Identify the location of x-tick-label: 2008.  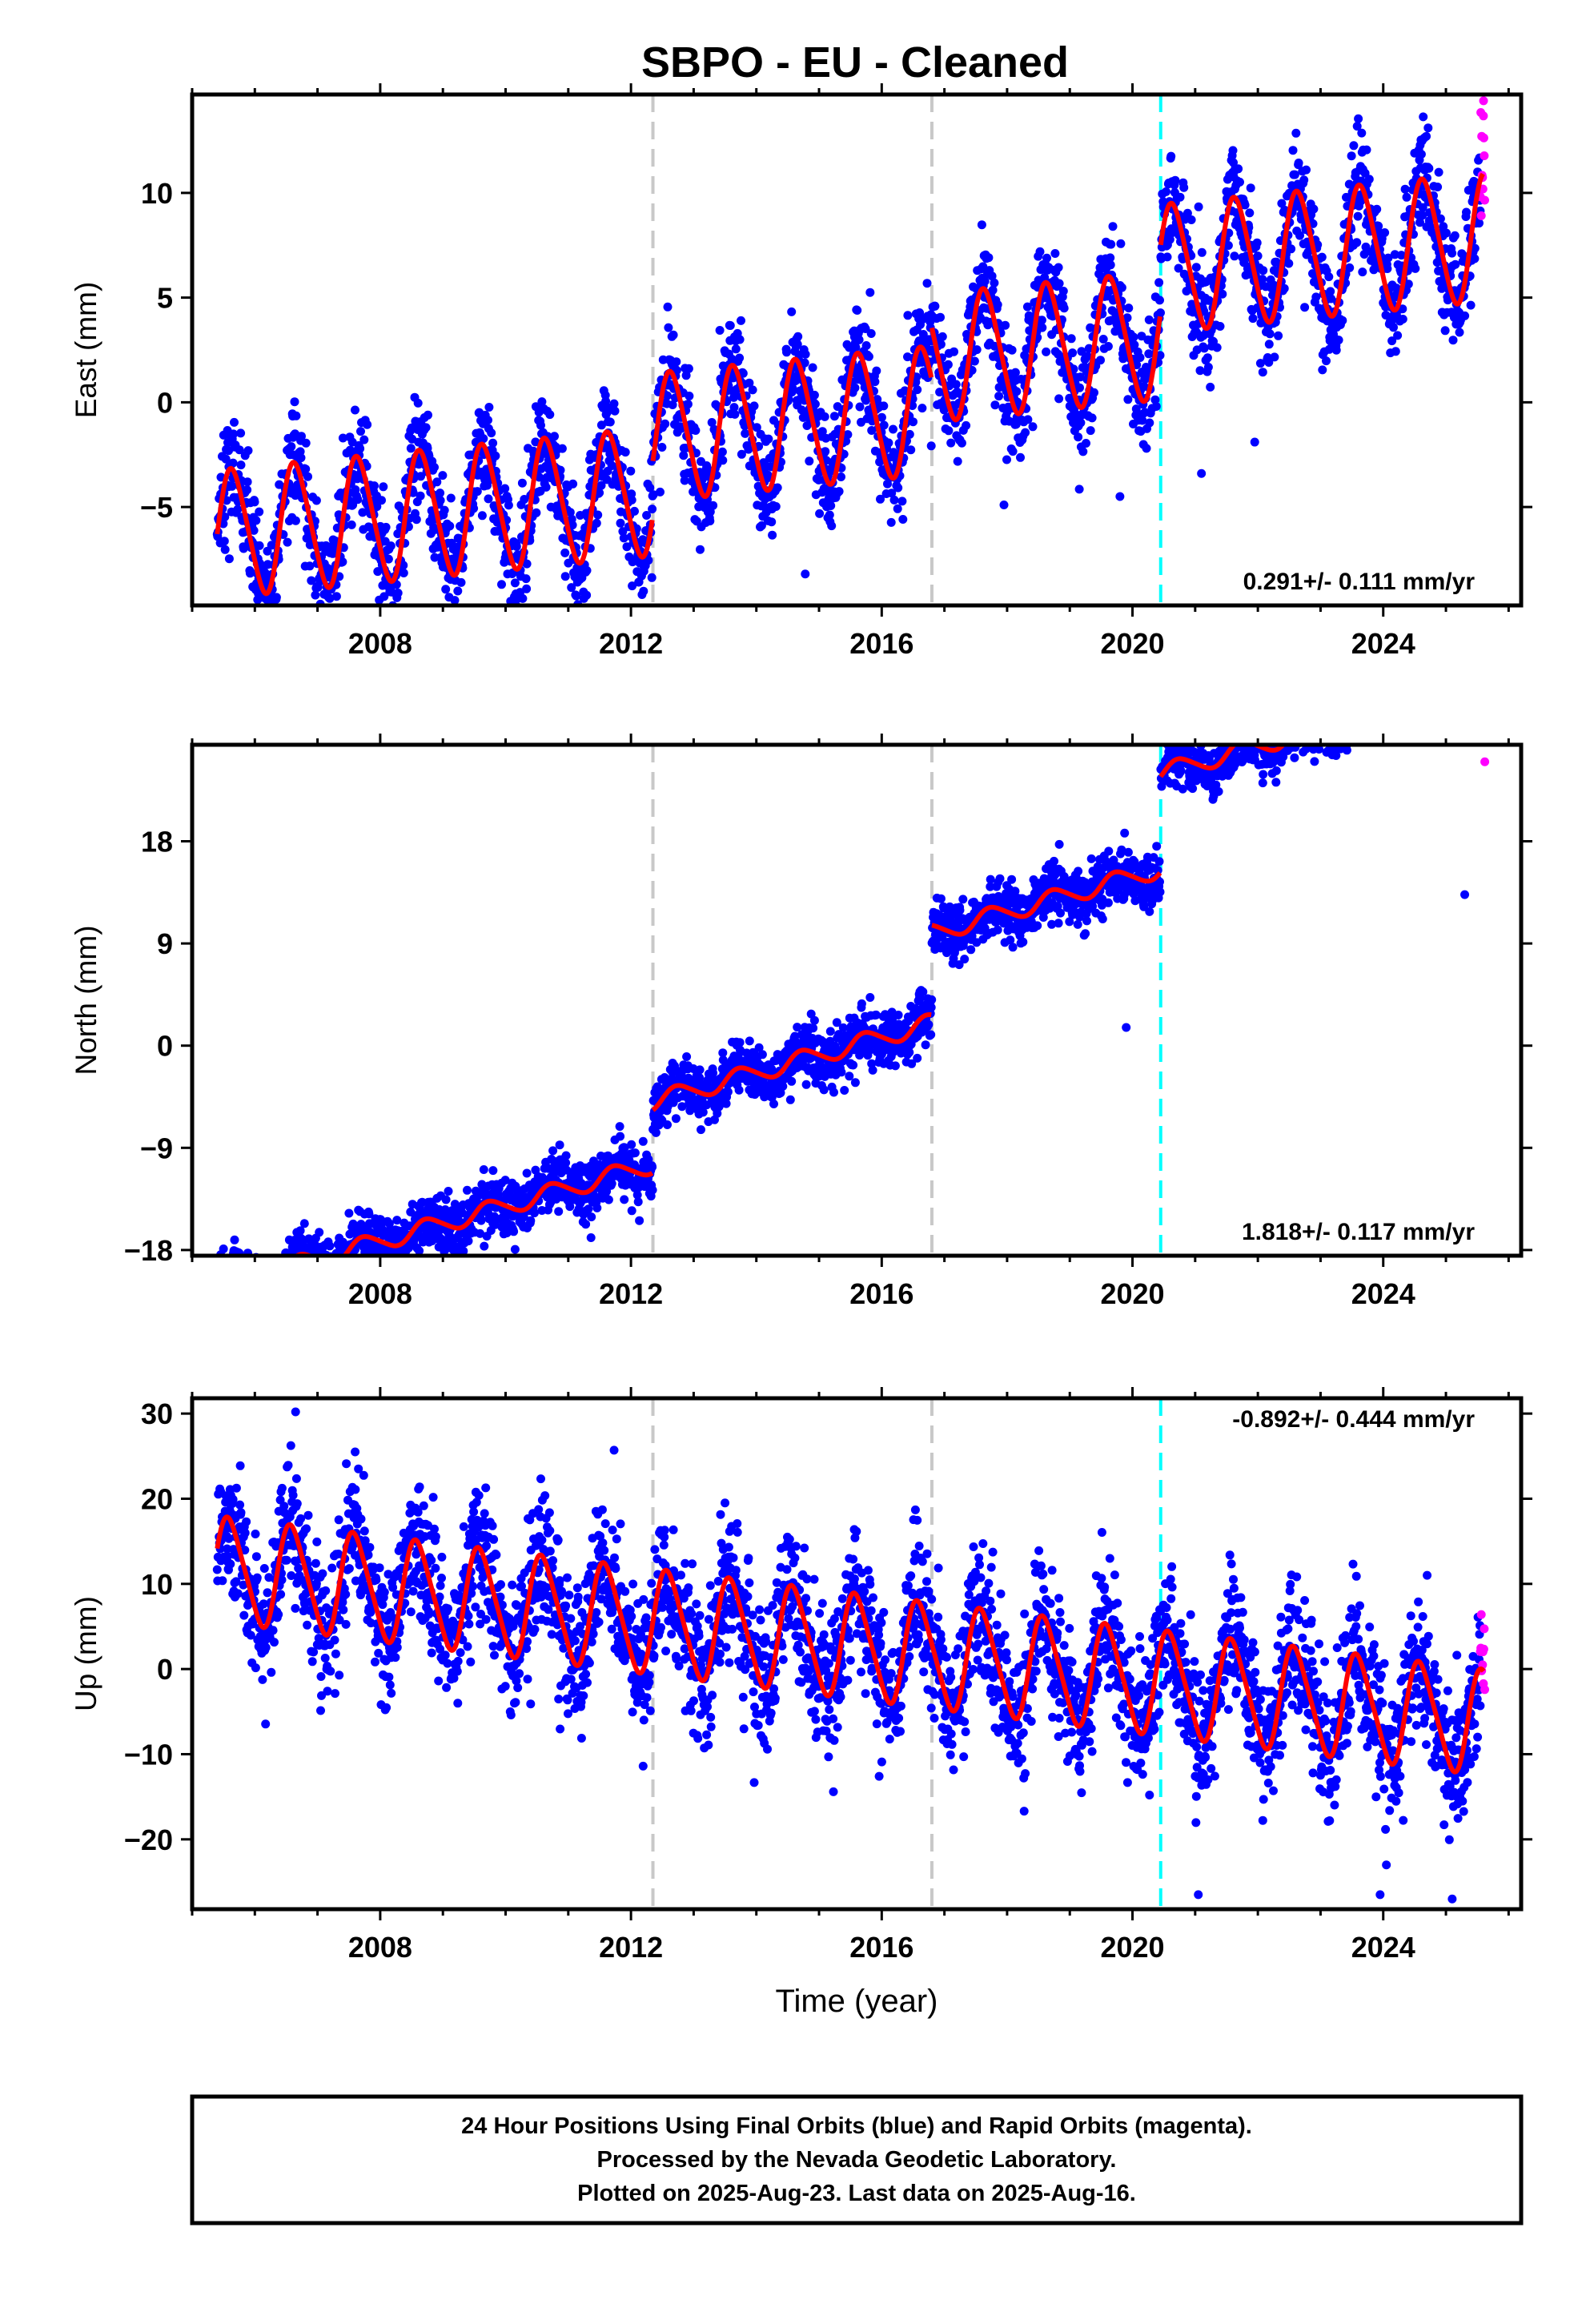
(380, 644).